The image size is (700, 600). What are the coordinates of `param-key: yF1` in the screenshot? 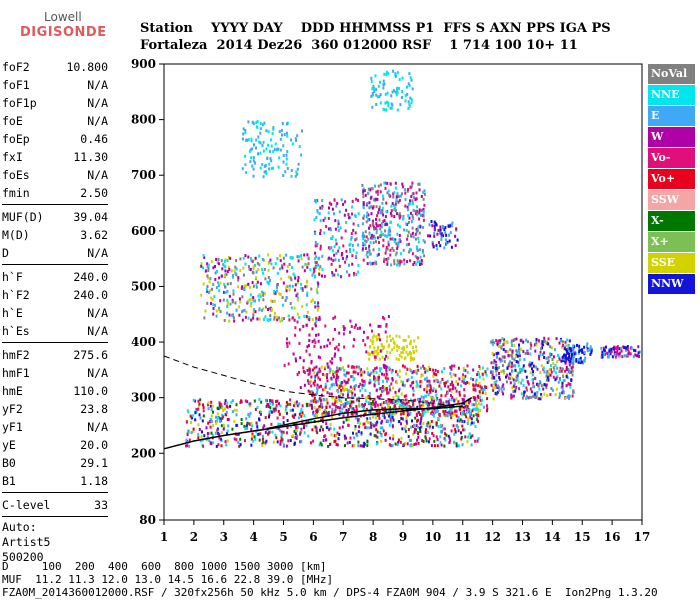 It's located at (12, 427).